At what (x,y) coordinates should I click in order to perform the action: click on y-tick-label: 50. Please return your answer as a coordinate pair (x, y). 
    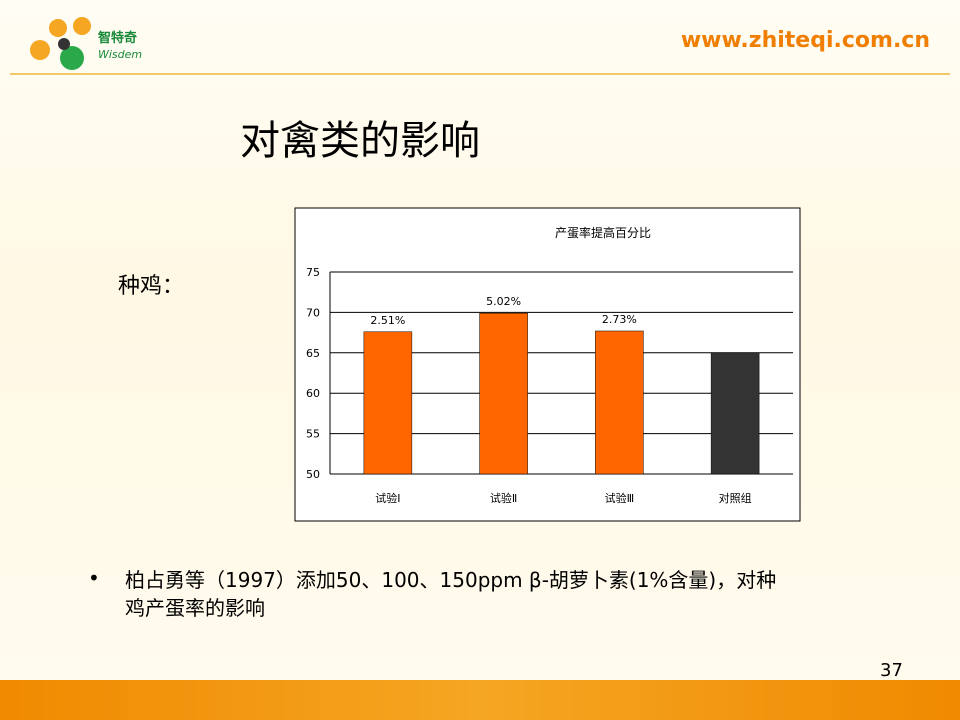
    Looking at the image, I should click on (313, 474).